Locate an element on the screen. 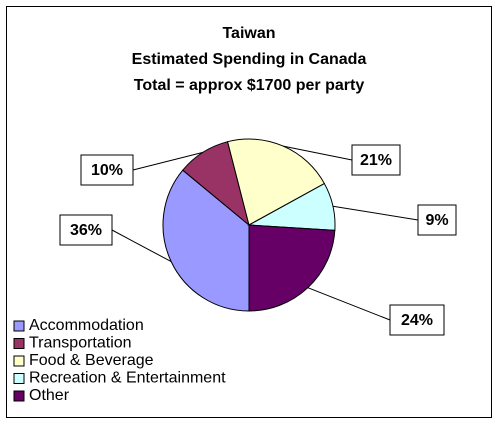  data-label: 9% is located at coordinates (436, 220).